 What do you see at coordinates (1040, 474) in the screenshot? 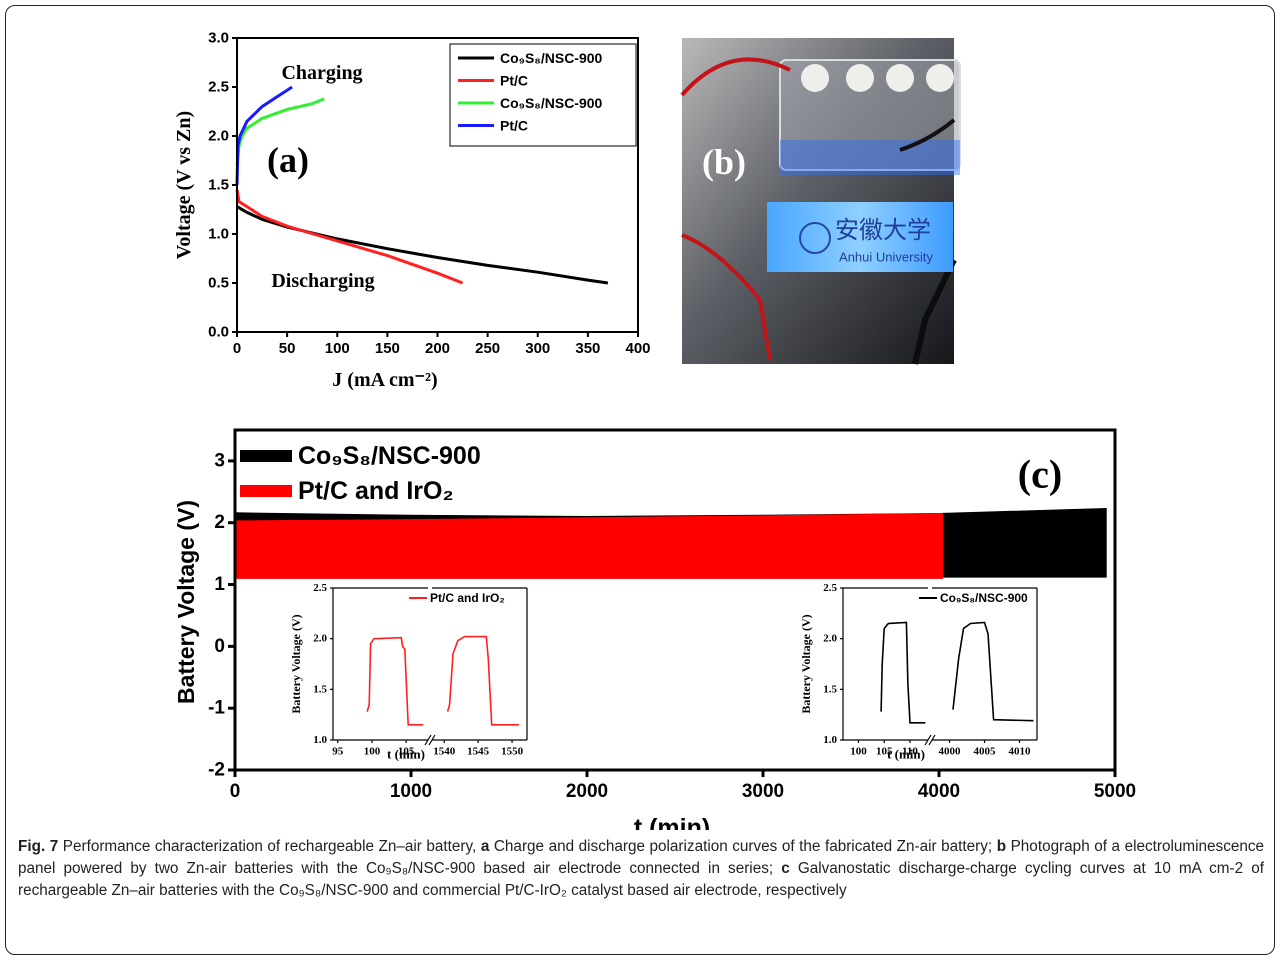
I see `panel-label: (c)` at bounding box center [1040, 474].